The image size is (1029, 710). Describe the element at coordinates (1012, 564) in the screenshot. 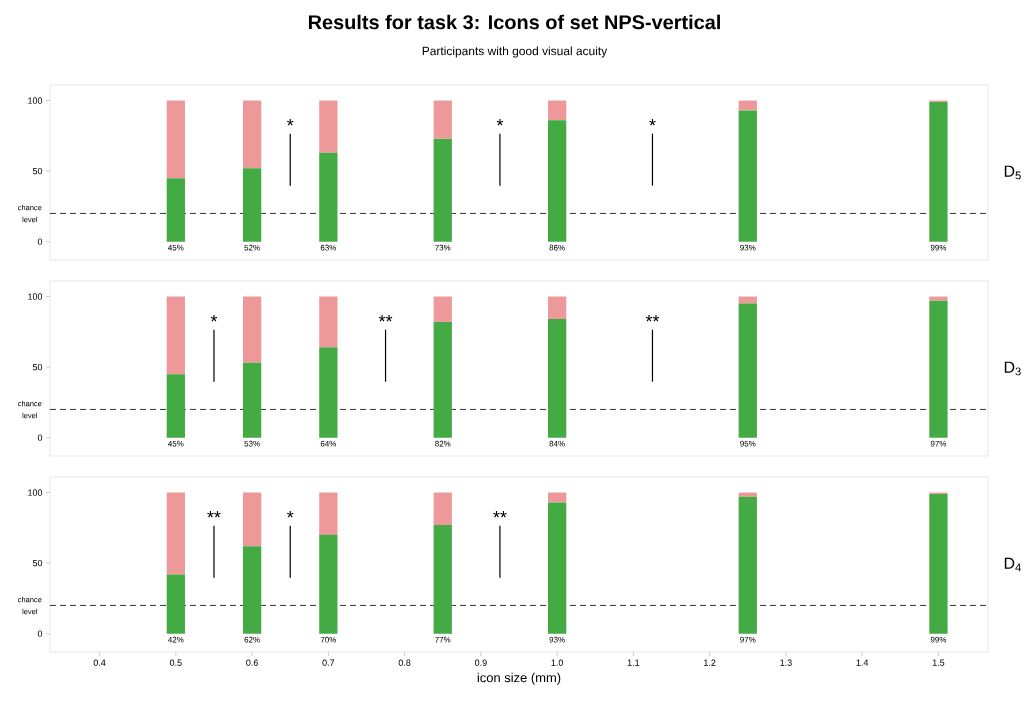

I see `y-axis-title: D$_{4}$` at that location.